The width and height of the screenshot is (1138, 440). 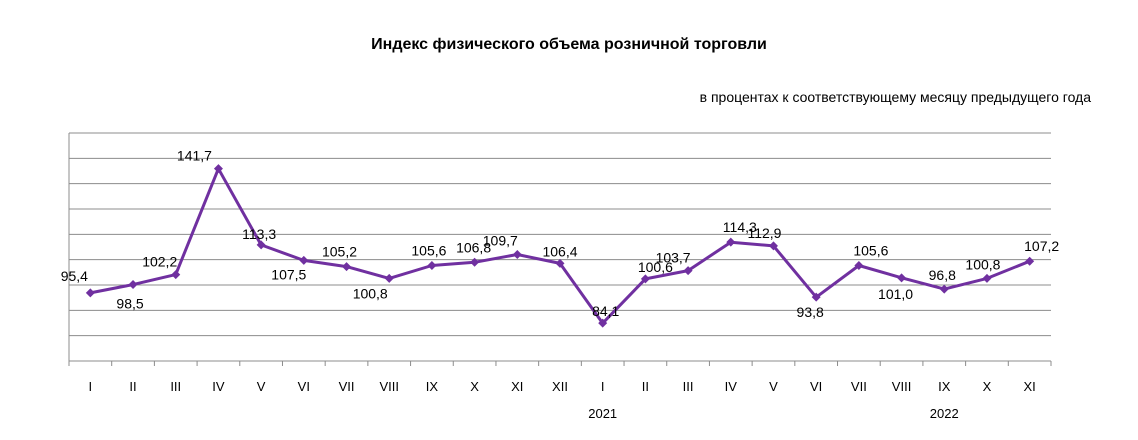 I want to click on data-label: 100,6, so click(x=655, y=267).